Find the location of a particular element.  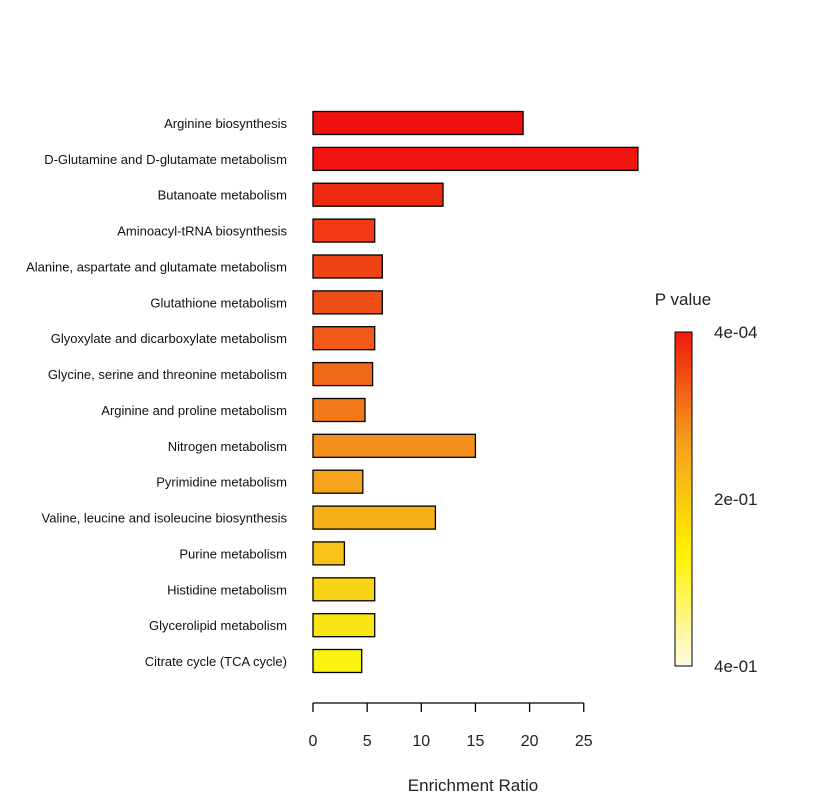

p-value-legend: P value 4e-04 2e-01 4e-01 is located at coordinates (706, 483).